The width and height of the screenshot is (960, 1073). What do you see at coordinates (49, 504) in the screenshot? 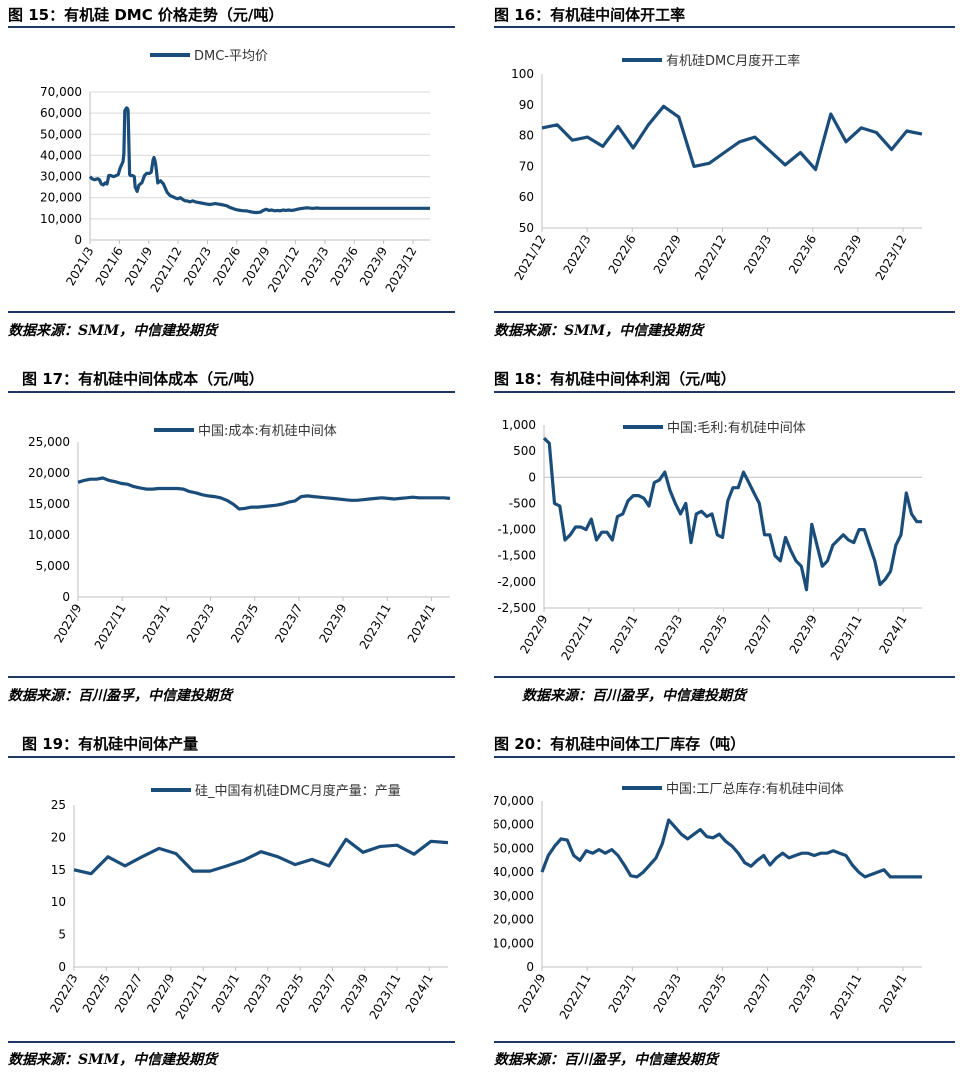
I see `y-tick-label: 15,000` at bounding box center [49, 504].